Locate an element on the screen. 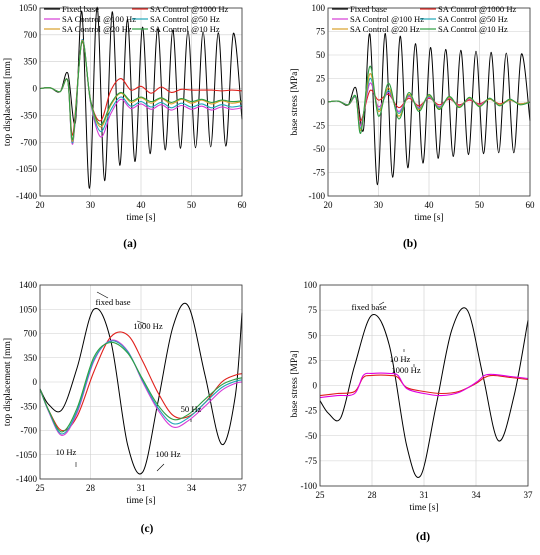 This screenshot has width=540, height=555. annotation-label: 100 Hz is located at coordinates (167, 454).